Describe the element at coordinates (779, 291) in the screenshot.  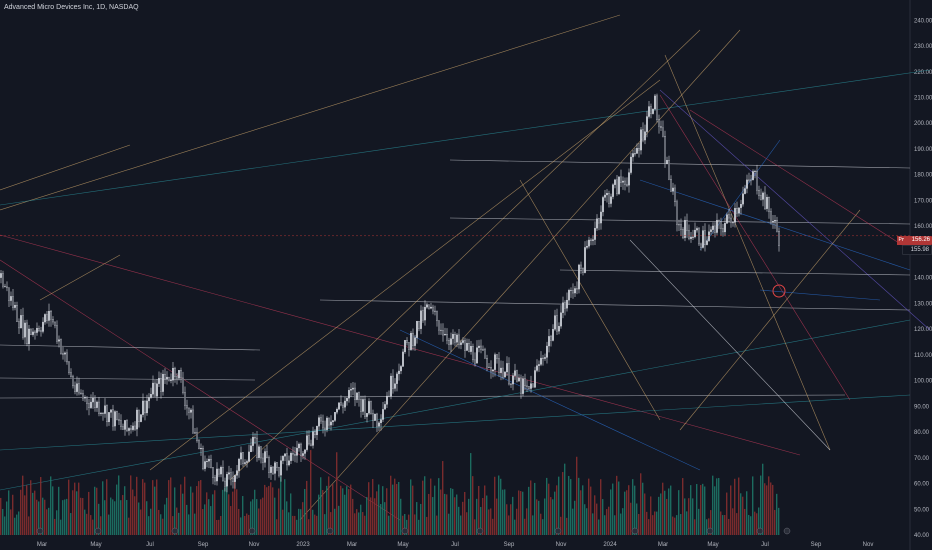
I see `marker-circle` at that location.